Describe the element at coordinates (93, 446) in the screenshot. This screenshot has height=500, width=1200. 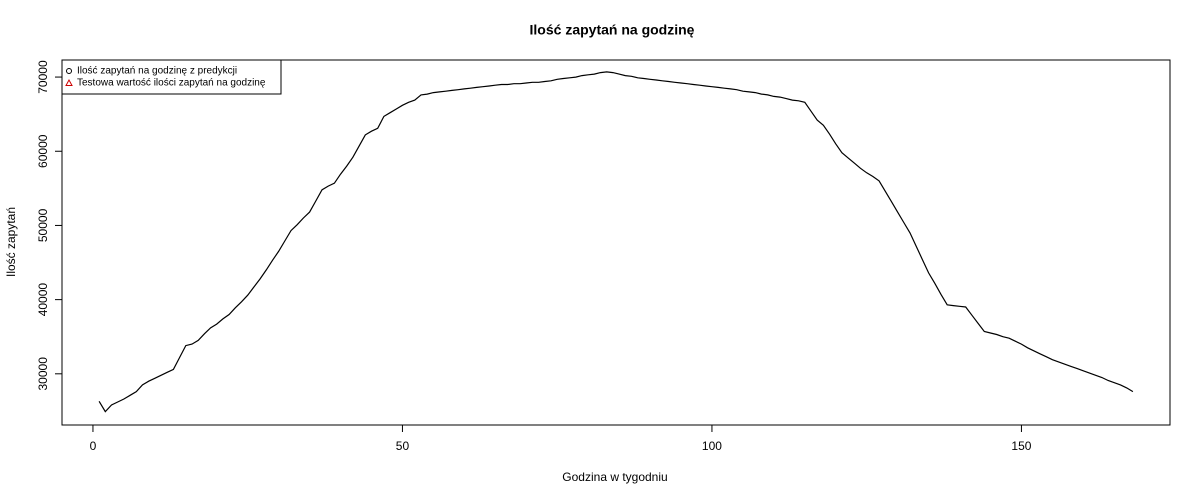
I see `x-tick-label: 0` at that location.